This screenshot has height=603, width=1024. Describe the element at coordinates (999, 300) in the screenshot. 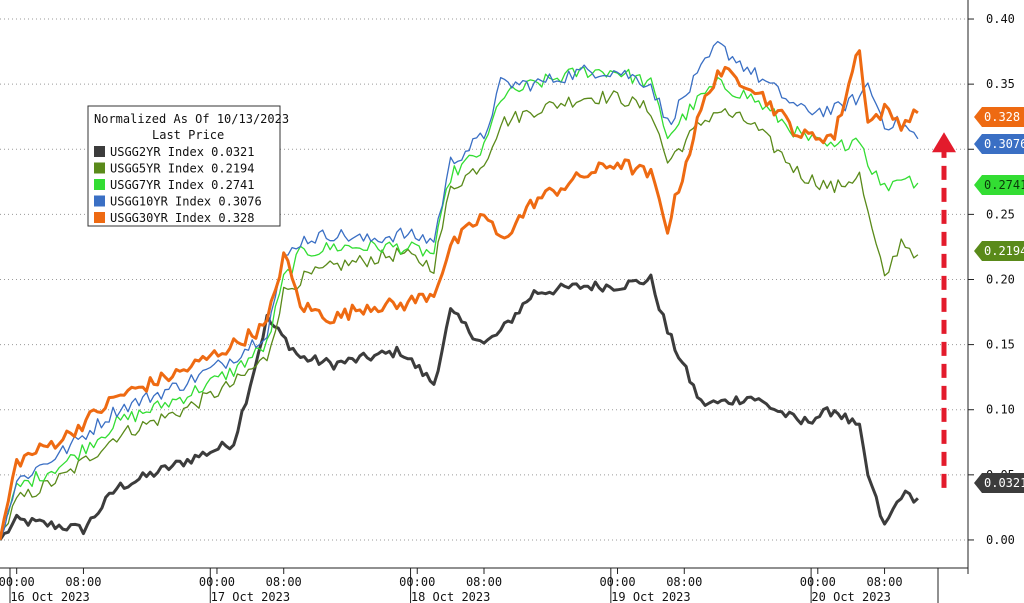

I see `last-price-badges: 0.328 0.3076 0.2741 0.2194 0.0321` at that location.